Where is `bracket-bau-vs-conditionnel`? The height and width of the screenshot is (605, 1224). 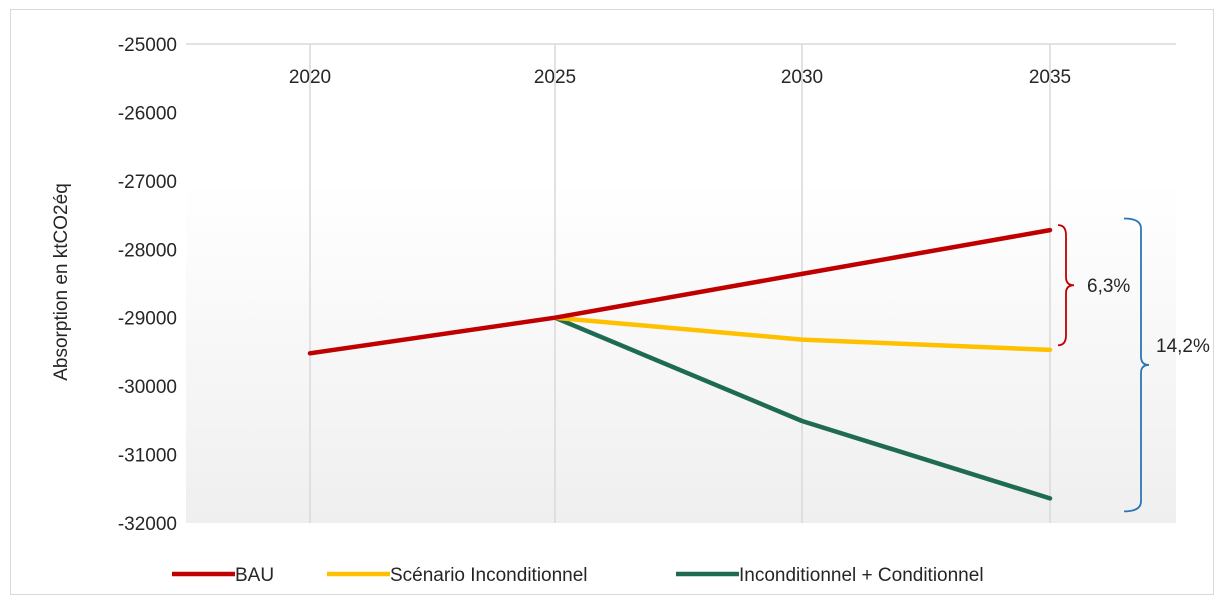 bracket-bau-vs-conditionnel is located at coordinates (1136, 365).